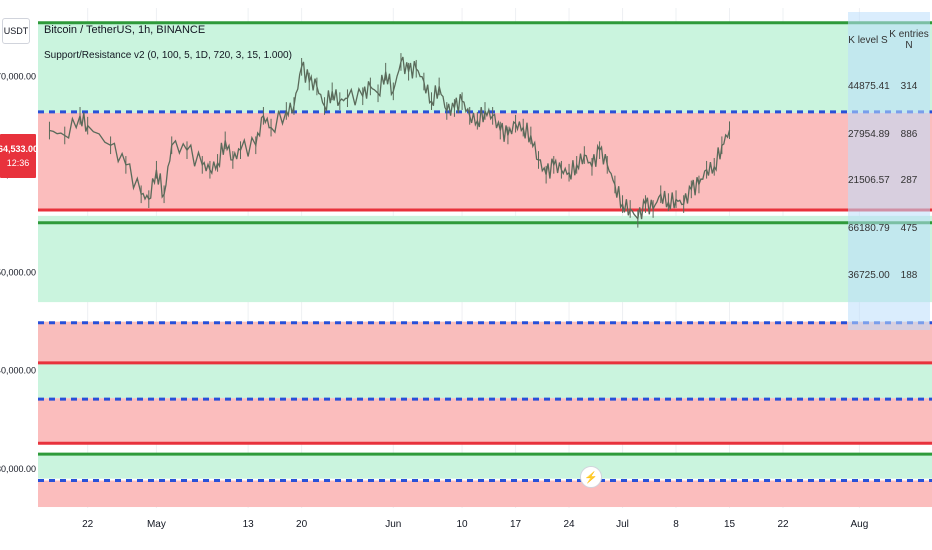 Image resolution: width=932 pixels, height=550 pixels. What do you see at coordinates (730, 524) in the screenshot?
I see `x-tick-label: 15` at bounding box center [730, 524].